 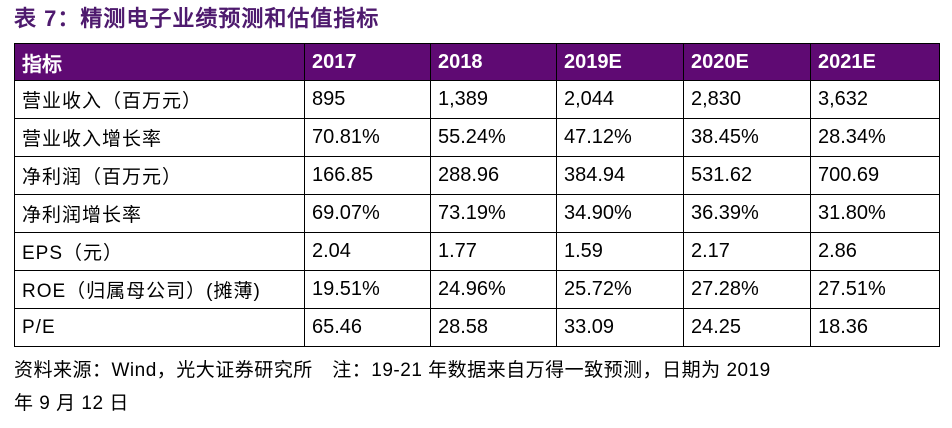 What do you see at coordinates (159, 327) in the screenshot?
I see `row-label: P/E` at bounding box center [159, 327].